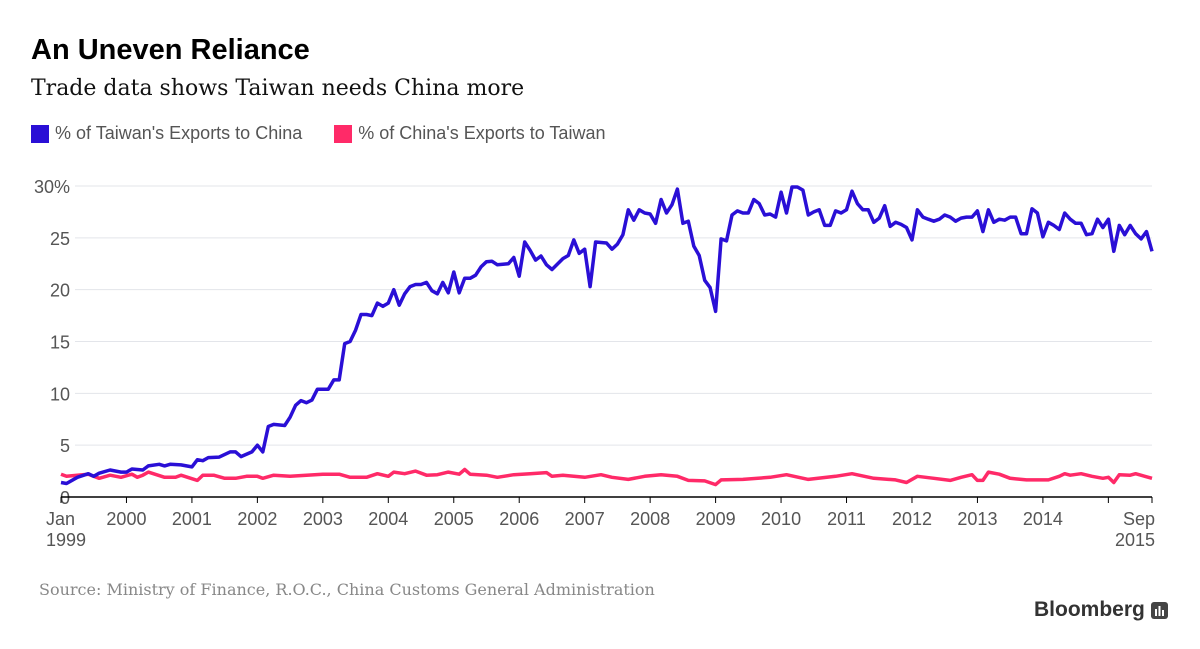 The image size is (1200, 649). Describe the element at coordinates (716, 519) in the screenshot. I see `x-tick-label: 2009` at that location.